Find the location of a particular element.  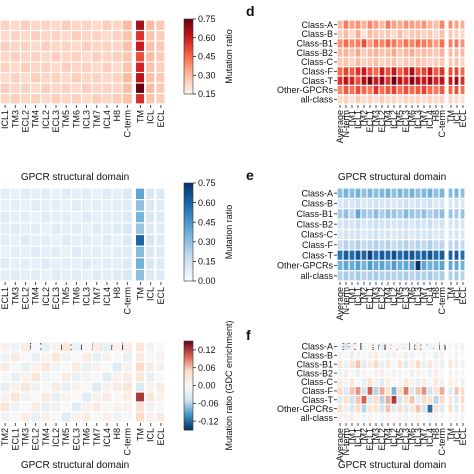

x-tick-label: Average is located at coordinates (340, 444).